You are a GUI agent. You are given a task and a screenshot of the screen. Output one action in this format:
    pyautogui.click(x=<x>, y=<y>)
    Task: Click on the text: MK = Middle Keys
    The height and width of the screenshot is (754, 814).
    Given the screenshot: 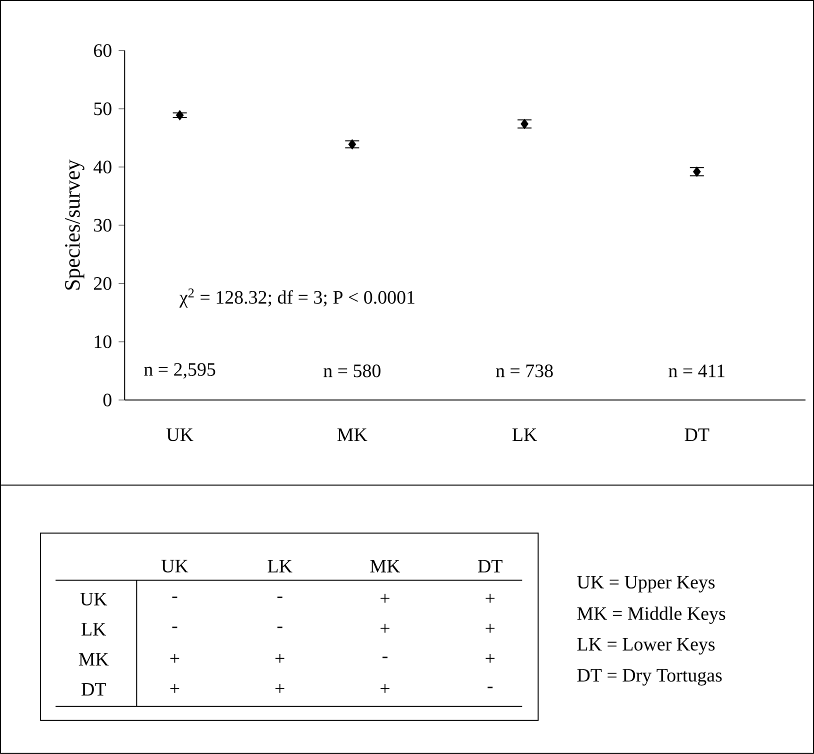 What is the action you would take?
    pyautogui.click(x=651, y=615)
    